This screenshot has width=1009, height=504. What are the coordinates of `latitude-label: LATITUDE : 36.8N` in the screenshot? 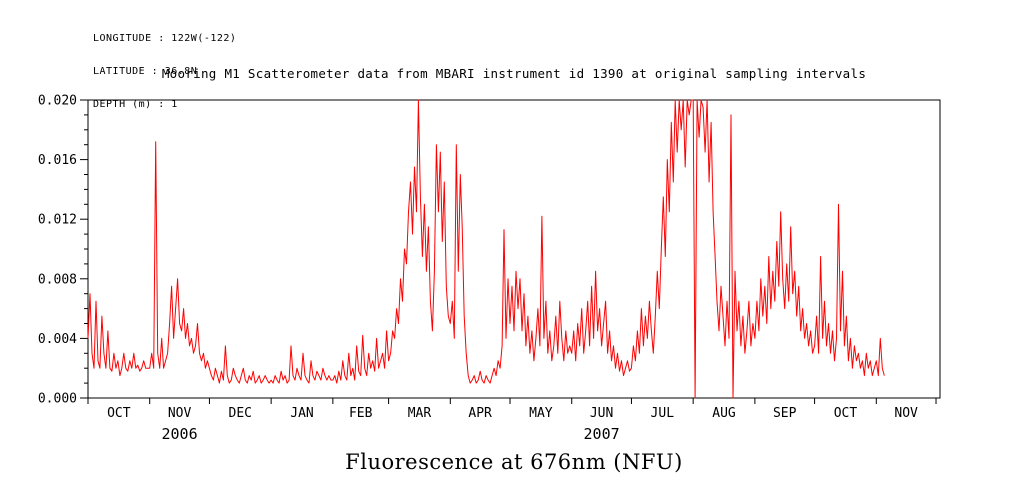 It's located at (145, 71).